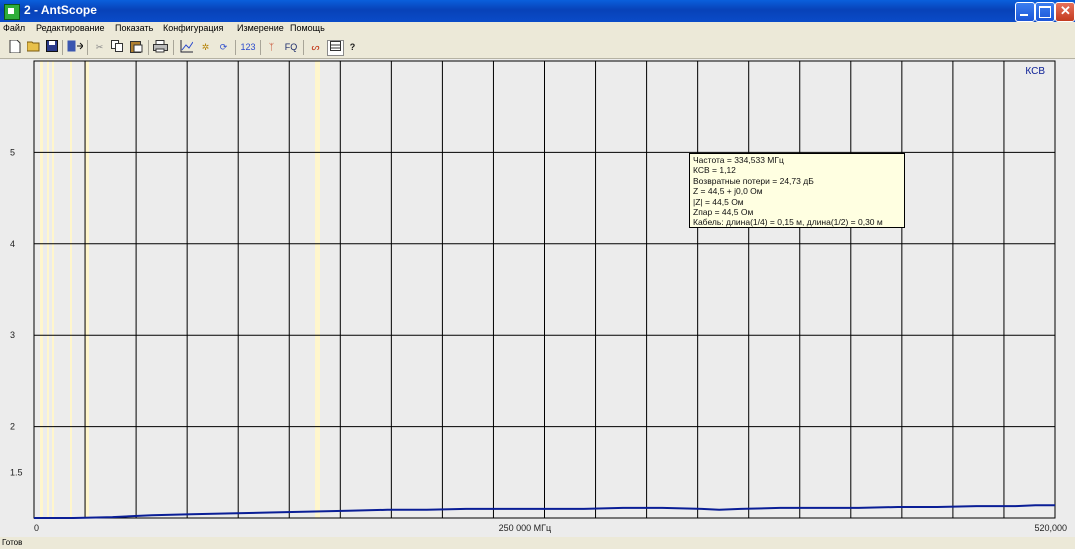 The height and width of the screenshot is (549, 1075). I want to click on marker-icon: ✲, so click(205, 47).